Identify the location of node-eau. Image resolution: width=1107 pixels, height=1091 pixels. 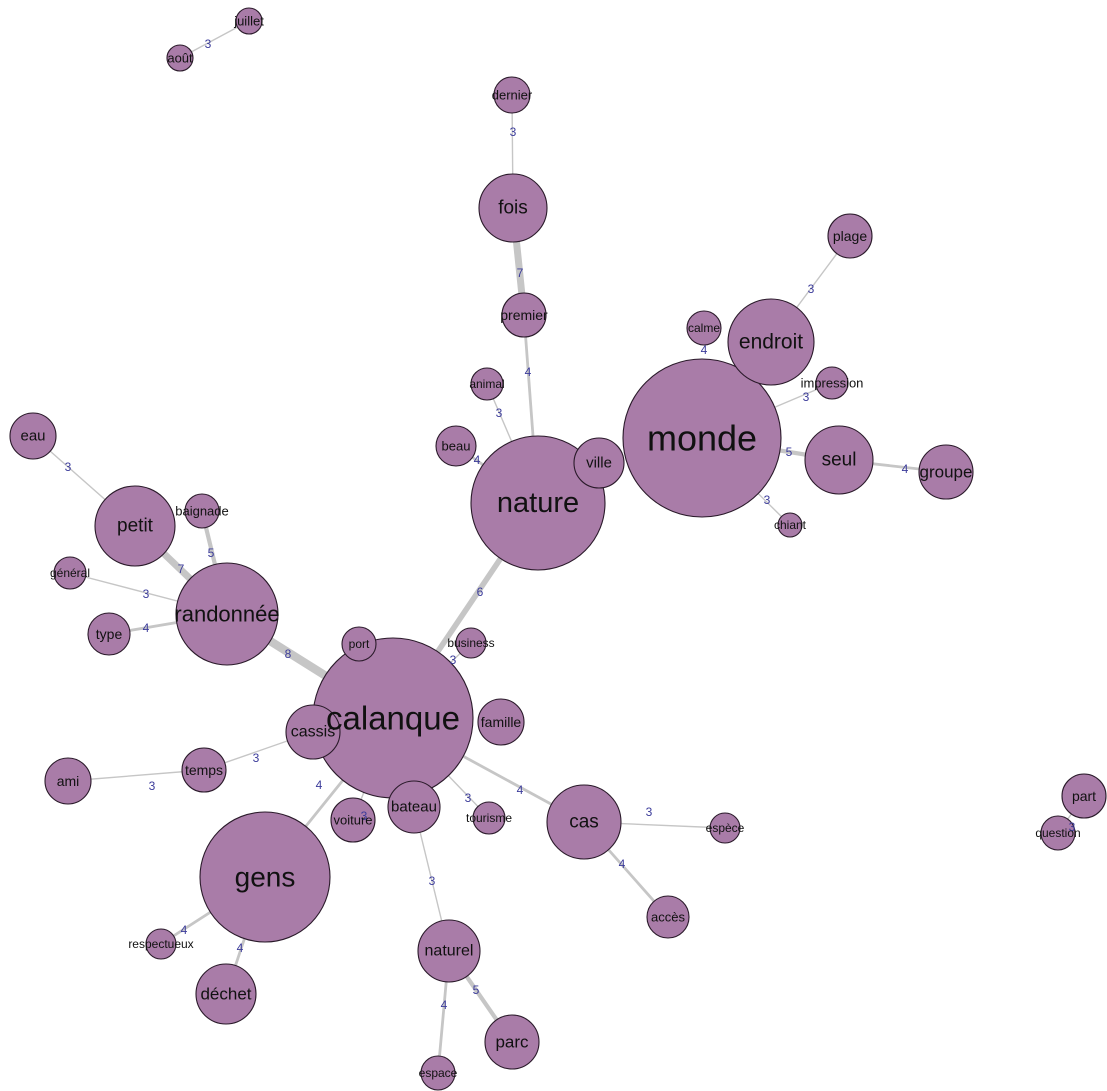
(33, 436).